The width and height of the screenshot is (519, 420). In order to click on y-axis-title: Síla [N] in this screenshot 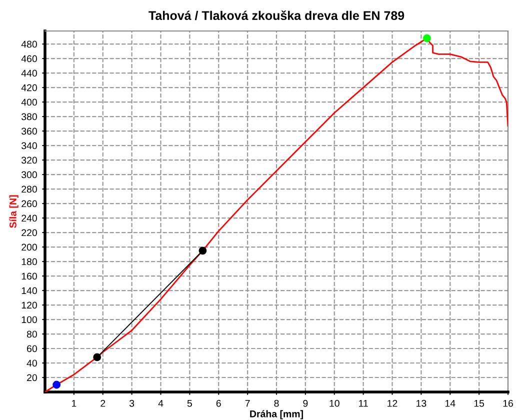, I will do `click(13, 211)`.